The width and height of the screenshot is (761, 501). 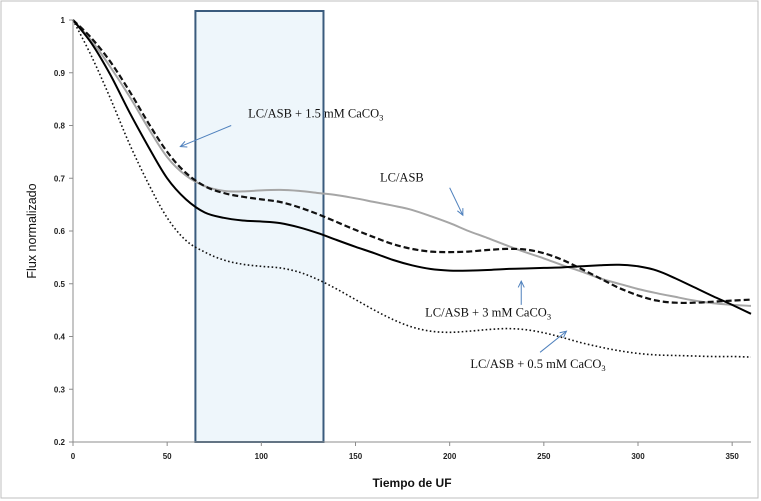 I want to click on y-tick-label: 0.5, so click(x=60, y=284).